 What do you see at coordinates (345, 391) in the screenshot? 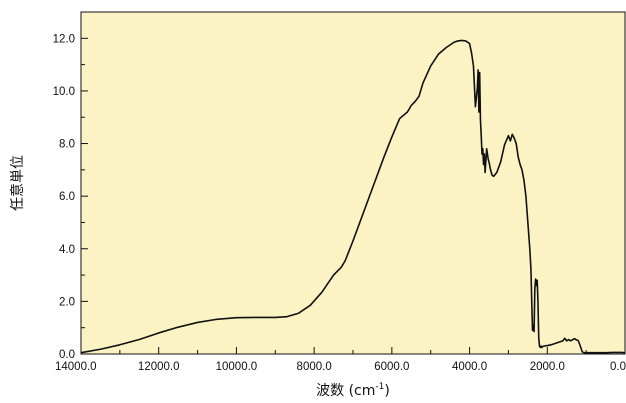
I see `x-axis-title-text: 波数 (cm` at bounding box center [345, 391].